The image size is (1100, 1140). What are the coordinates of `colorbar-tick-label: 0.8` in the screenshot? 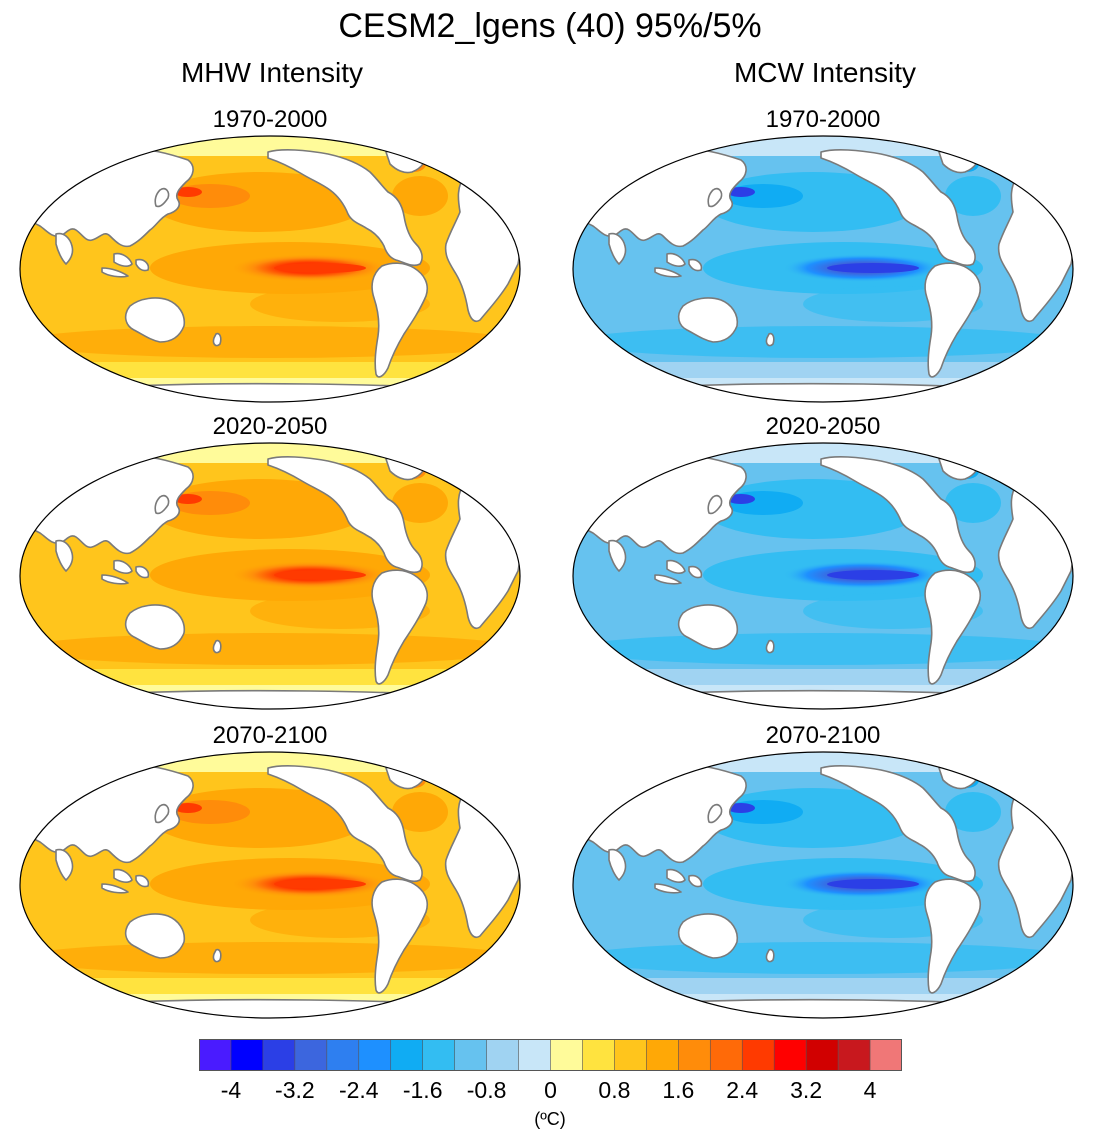 It's located at (614, 1090).